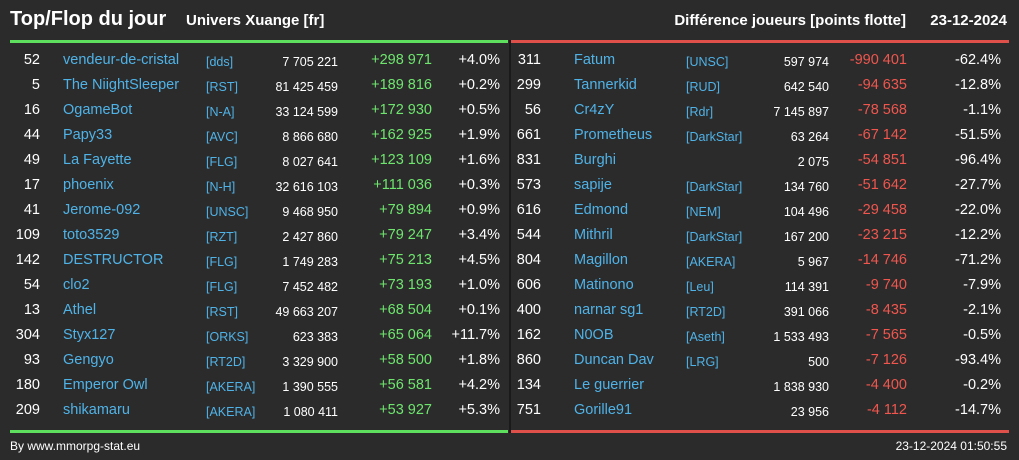 Image resolution: width=1019 pixels, height=460 pixels. What do you see at coordinates (528, 210) in the screenshot?
I see `player-rank: 616` at bounding box center [528, 210].